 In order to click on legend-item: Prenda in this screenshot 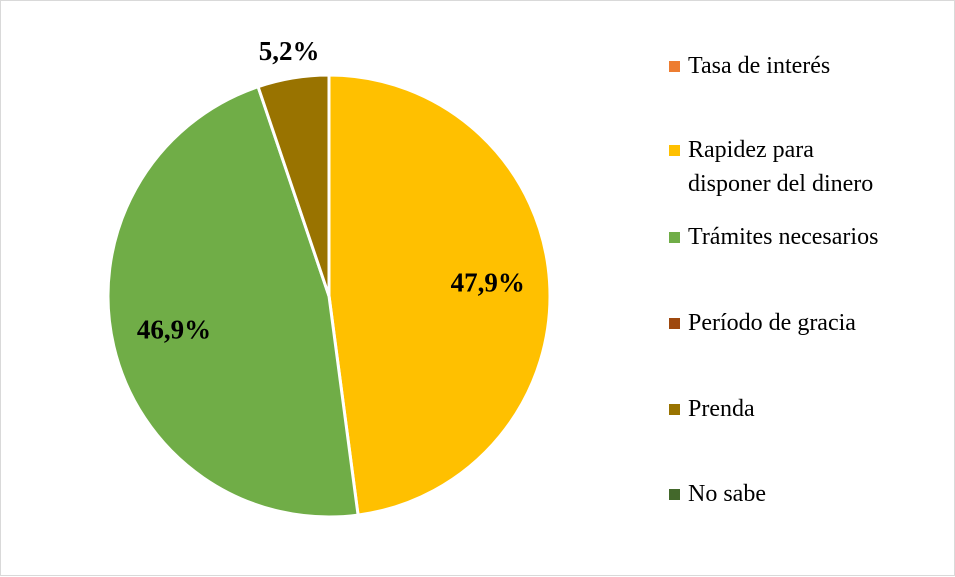, I will do `click(712, 409)`.